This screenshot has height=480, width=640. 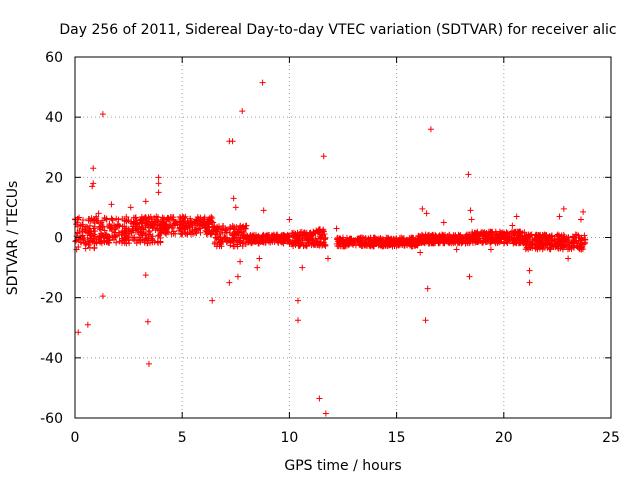 What do you see at coordinates (504, 438) in the screenshot?
I see `x-tick-label: 20` at bounding box center [504, 438].